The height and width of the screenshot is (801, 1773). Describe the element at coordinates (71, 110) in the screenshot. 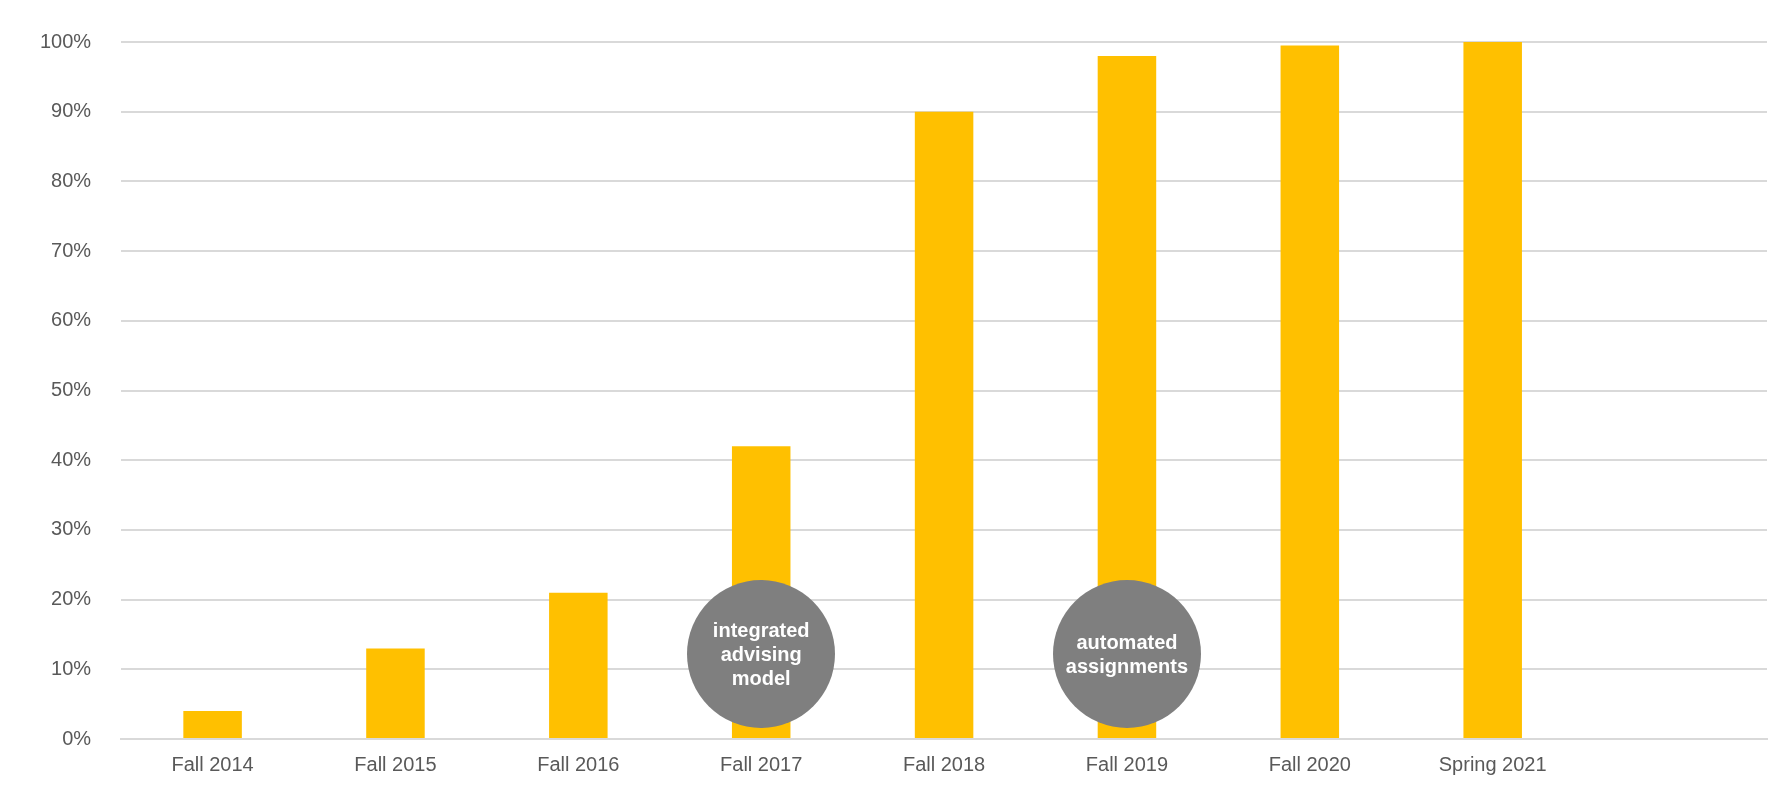

I see `y-tick-label: 90%` at that location.